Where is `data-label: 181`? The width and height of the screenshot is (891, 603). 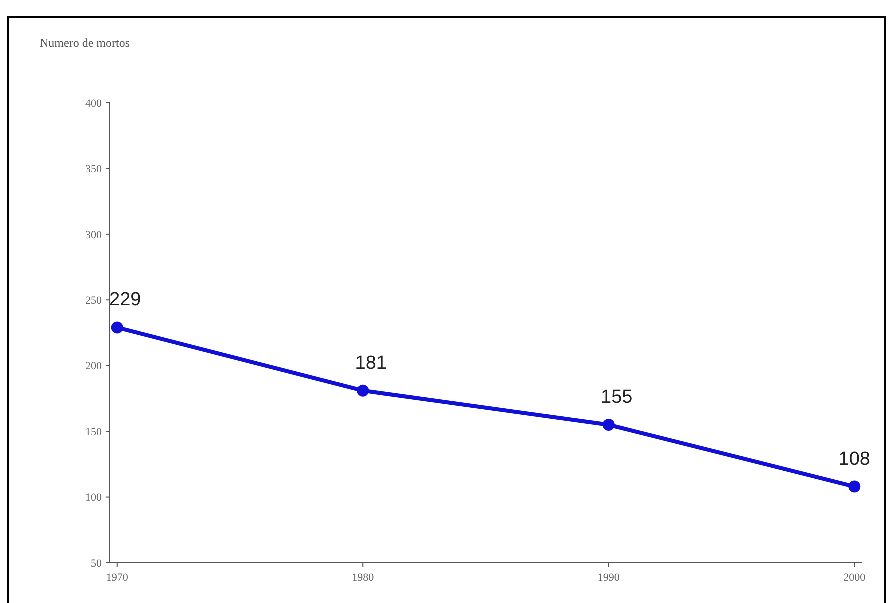
data-label: 181 is located at coordinates (371, 363).